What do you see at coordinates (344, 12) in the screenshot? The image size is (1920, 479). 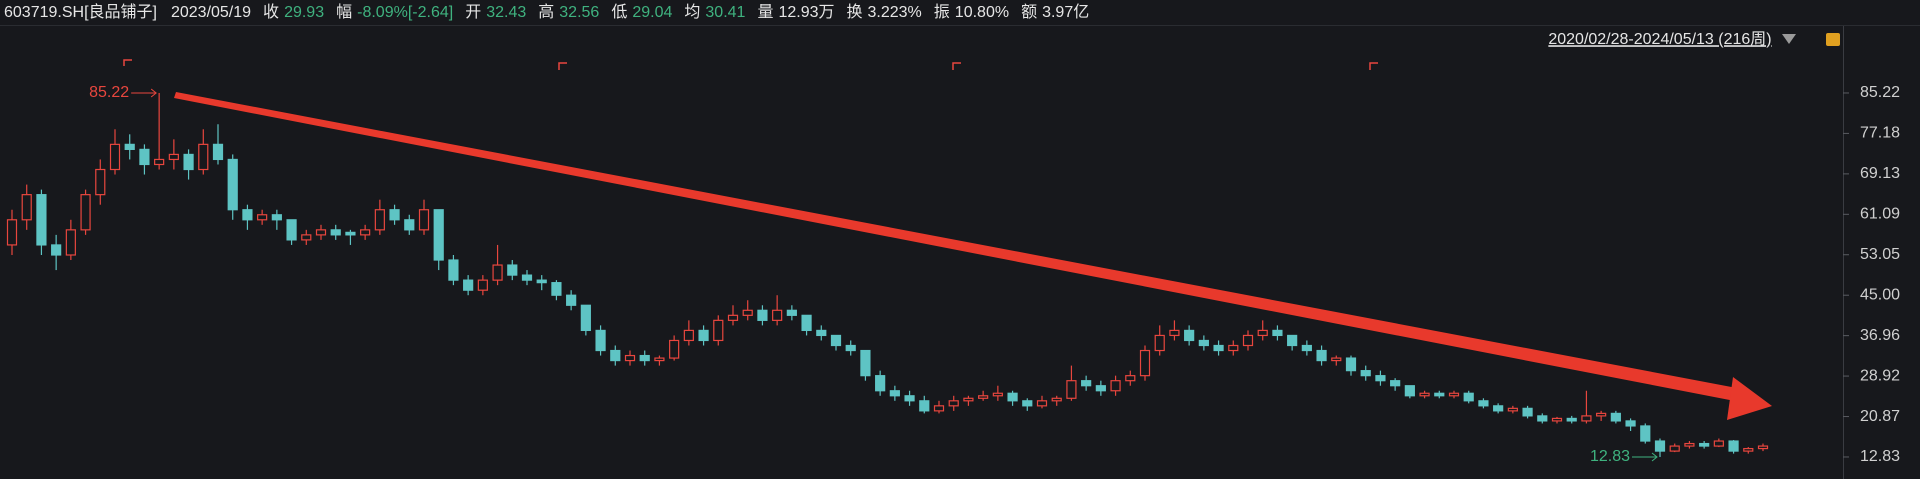 I see `quote-label: 幅` at bounding box center [344, 12].